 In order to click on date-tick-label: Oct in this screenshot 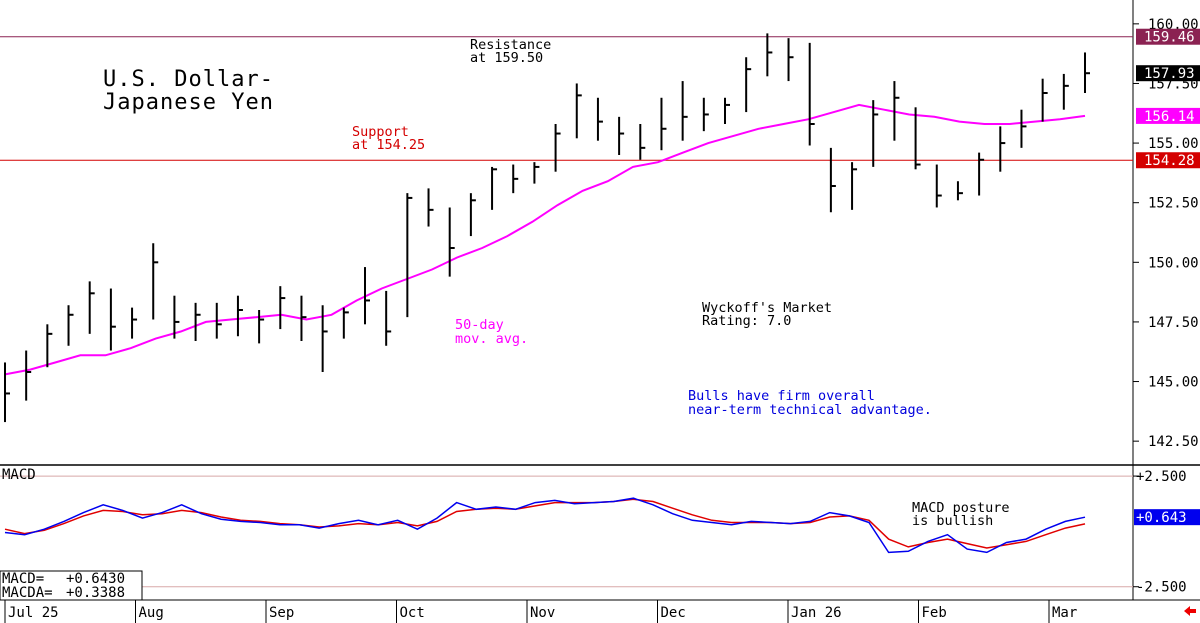, I will do `click(412, 613)`.